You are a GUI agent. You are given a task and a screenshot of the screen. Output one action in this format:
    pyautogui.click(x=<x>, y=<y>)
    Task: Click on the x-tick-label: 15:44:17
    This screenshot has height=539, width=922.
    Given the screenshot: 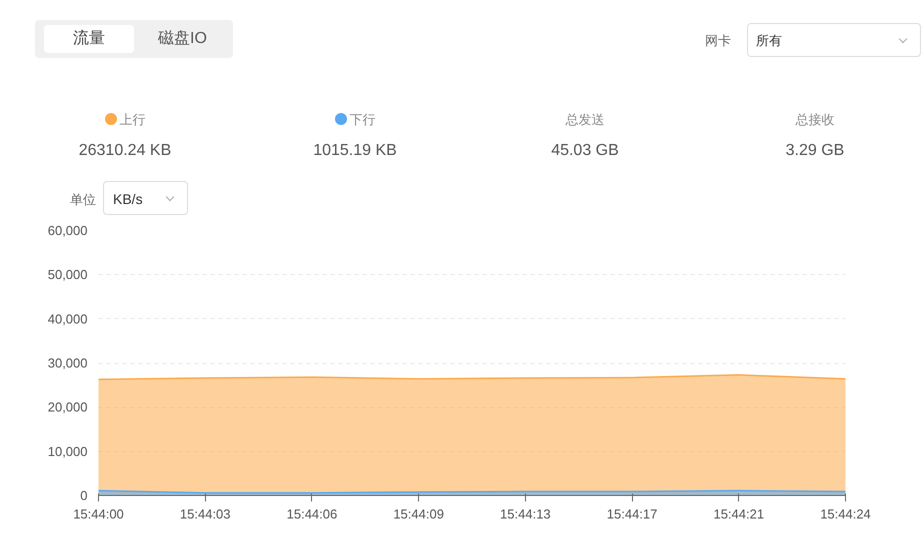 What is the action you would take?
    pyautogui.click(x=632, y=514)
    